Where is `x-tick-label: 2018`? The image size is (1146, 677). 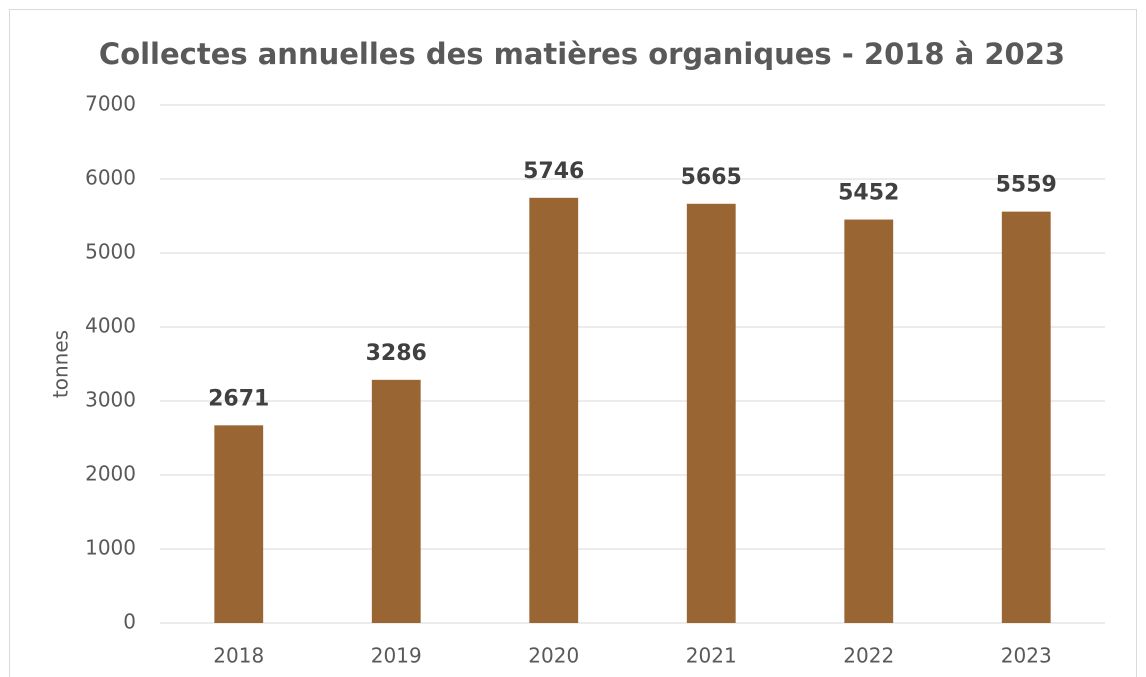 x-tick-label: 2018 is located at coordinates (238, 656).